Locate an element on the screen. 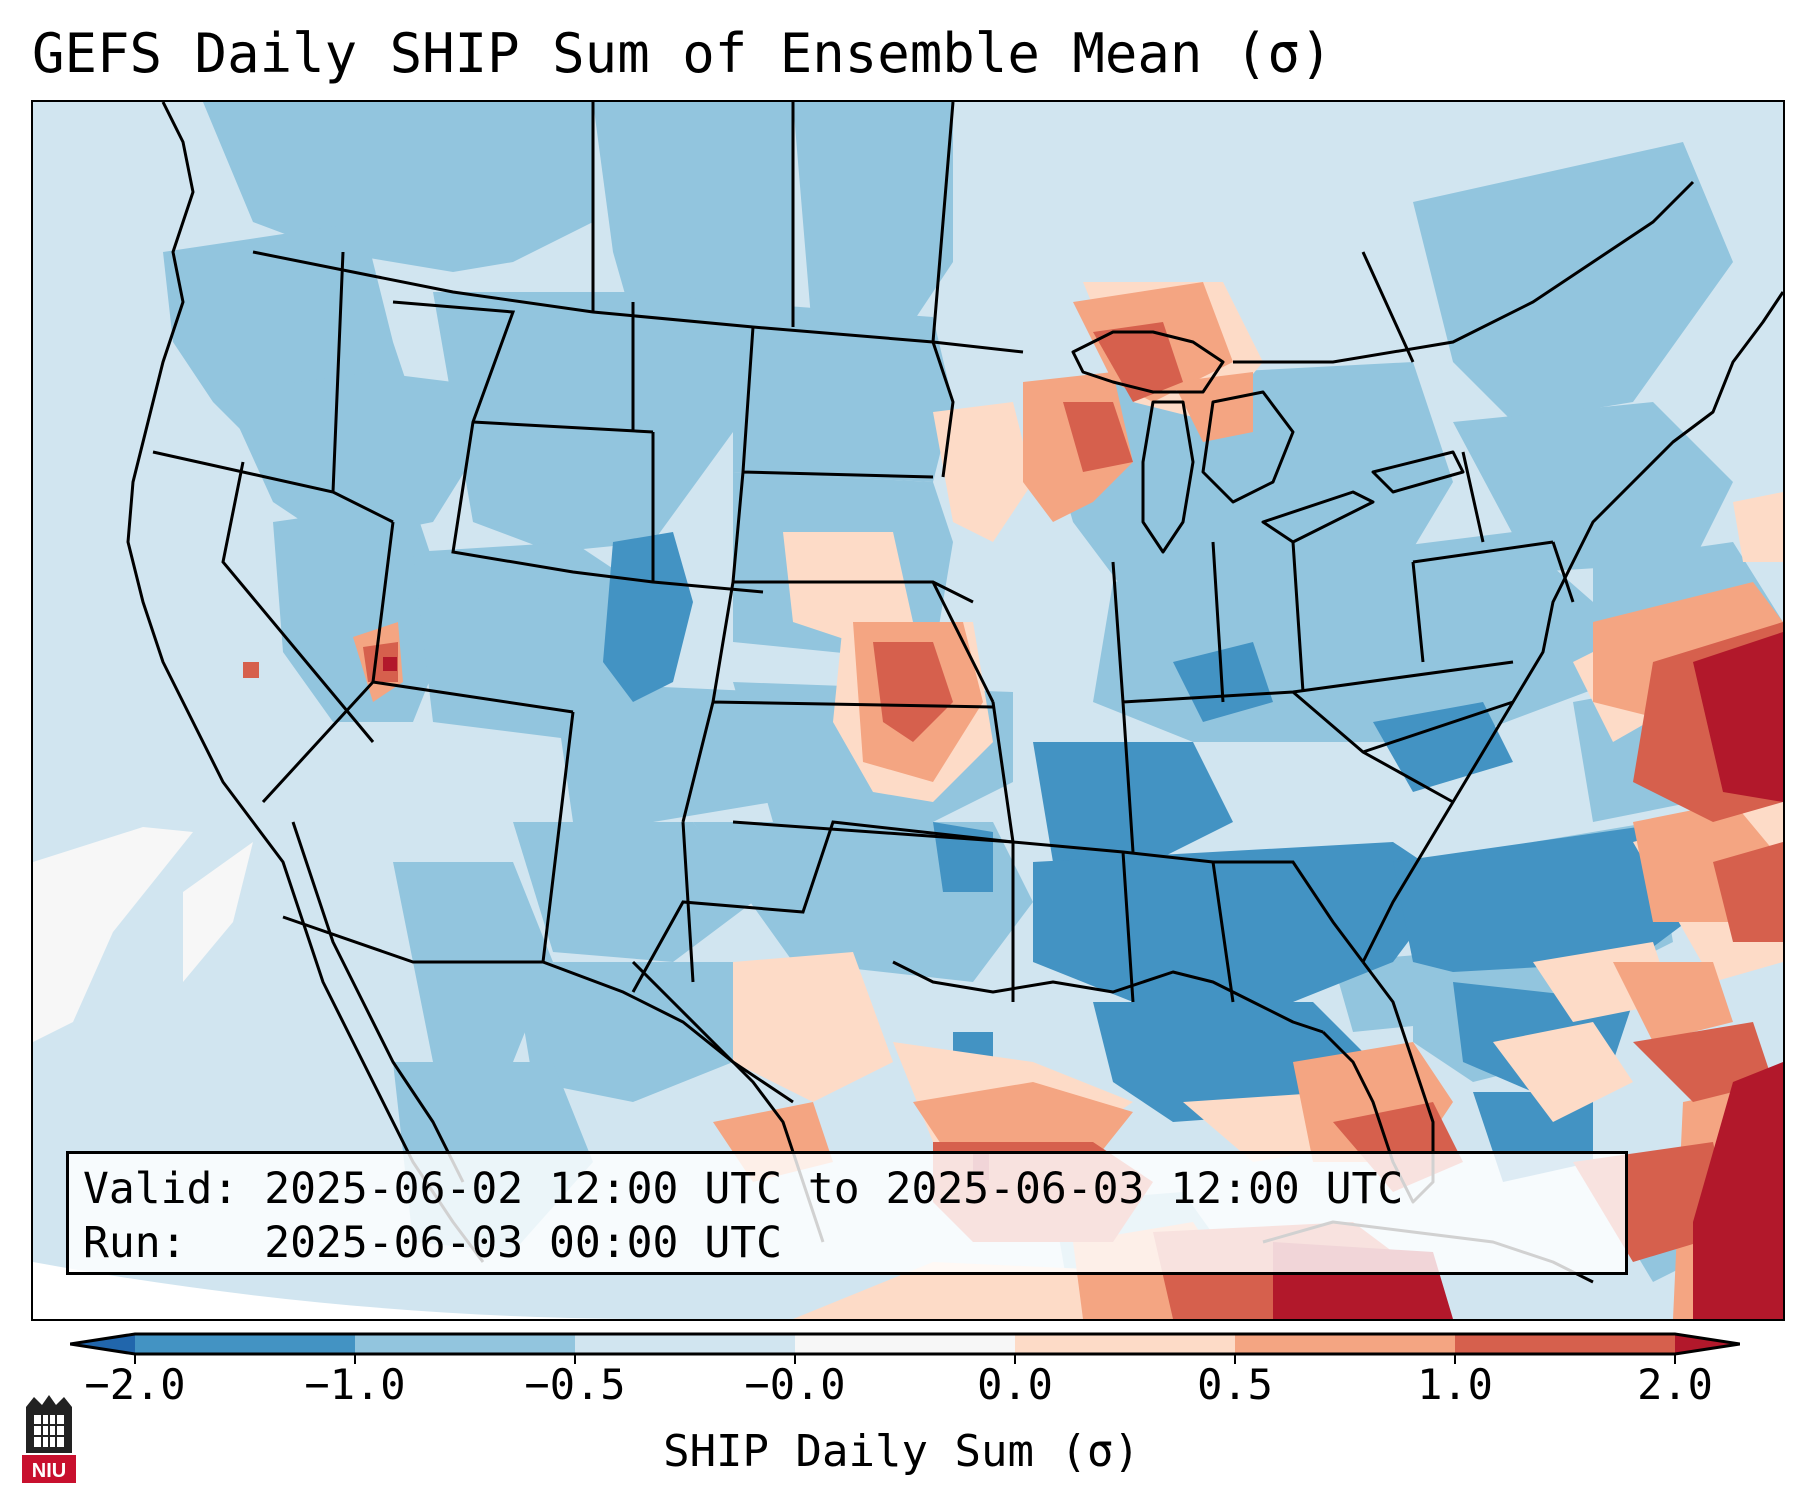  colorbar-tick-labels: −2.0 −1.0 −0.5 −0.0 0.0 0.5 1.0 2.0 is located at coordinates (901, 1390).